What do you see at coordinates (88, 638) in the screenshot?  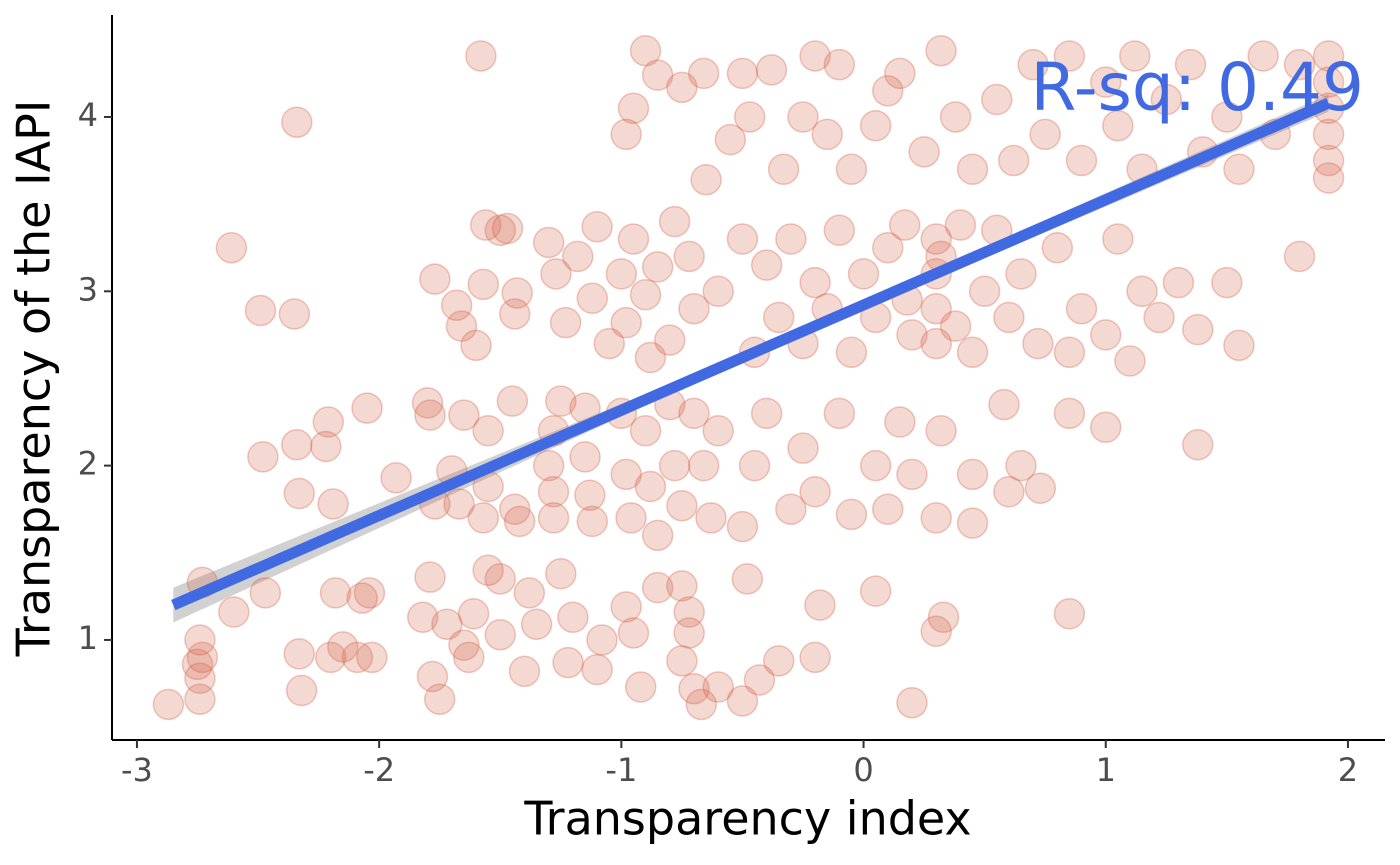 I see `y-tick-label: 1` at bounding box center [88, 638].